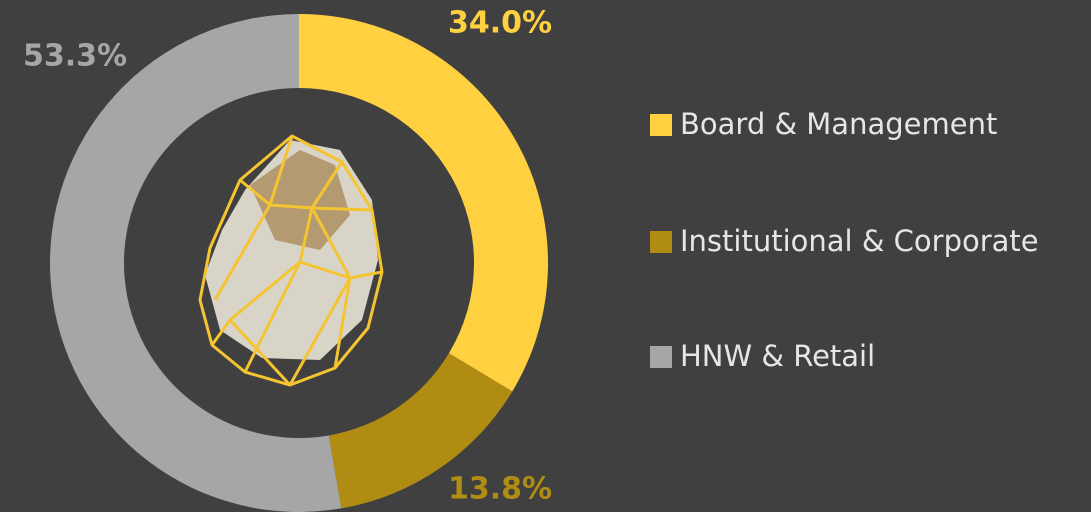 The width and height of the screenshot is (1091, 512). I want to click on rock-vein, so click(300, 200).